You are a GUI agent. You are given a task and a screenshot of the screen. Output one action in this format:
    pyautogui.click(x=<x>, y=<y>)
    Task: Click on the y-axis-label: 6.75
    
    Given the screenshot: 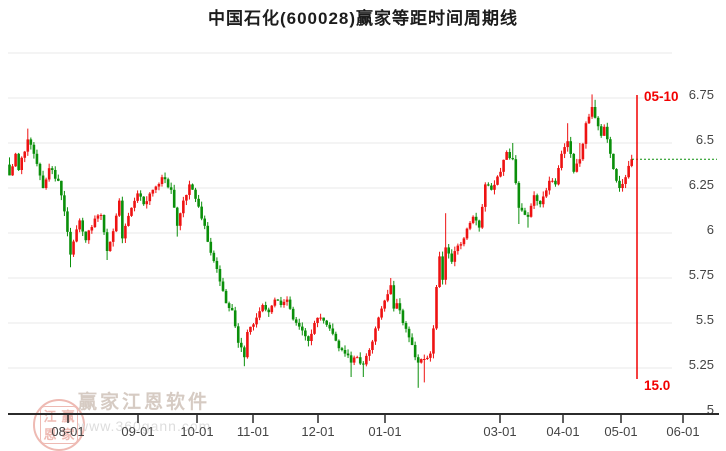 What is the action you would take?
    pyautogui.click(x=701, y=94)
    